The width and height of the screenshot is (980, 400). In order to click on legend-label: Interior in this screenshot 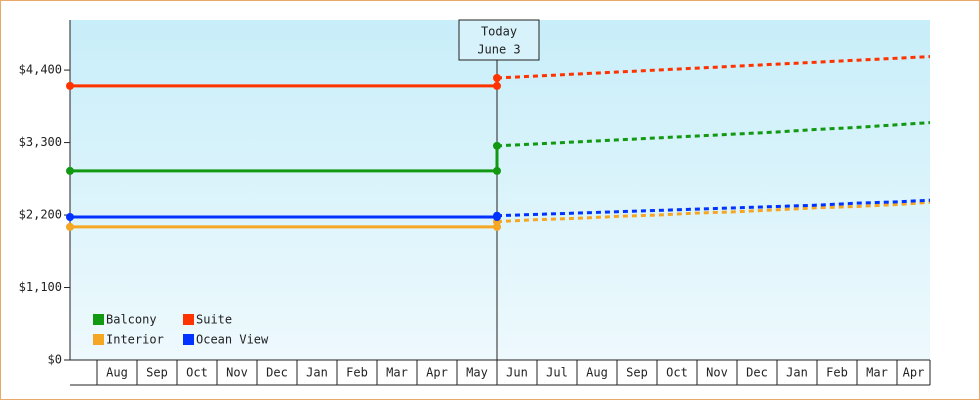, I will do `click(135, 340)`.